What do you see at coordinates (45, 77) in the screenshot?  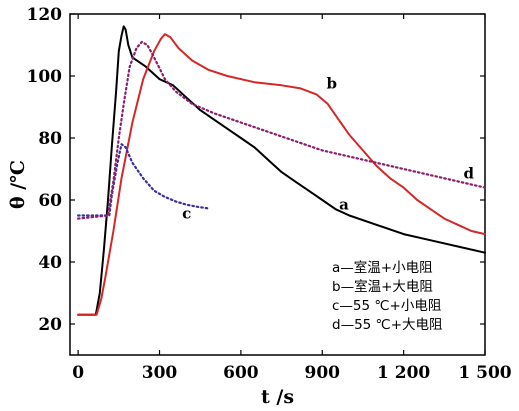 I see `y-tick-label: 100` at bounding box center [45, 77].